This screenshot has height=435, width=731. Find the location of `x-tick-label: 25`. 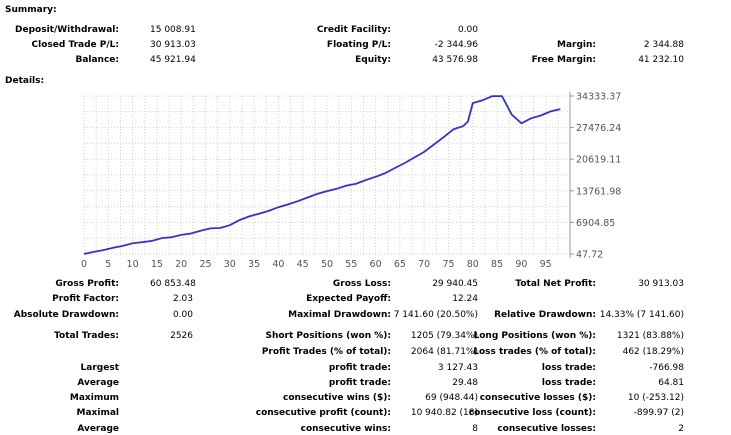

x-tick-label: 25 is located at coordinates (205, 264).